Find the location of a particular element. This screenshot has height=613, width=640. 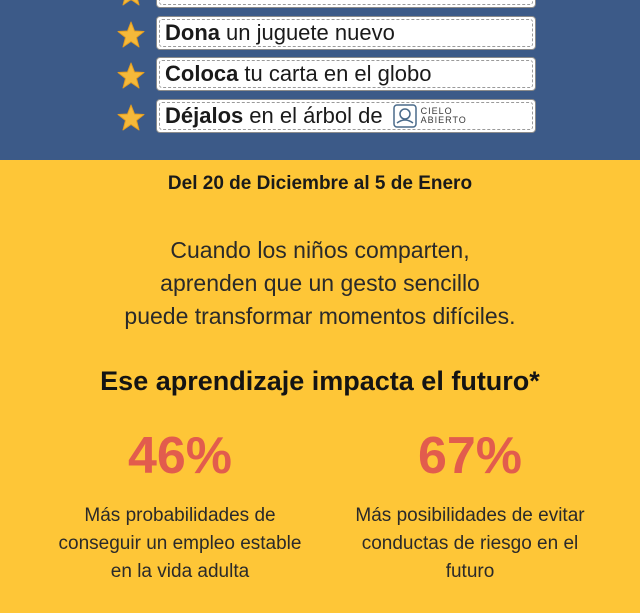

step-2: Dona un juguete nuevo is located at coordinates (328, 33).